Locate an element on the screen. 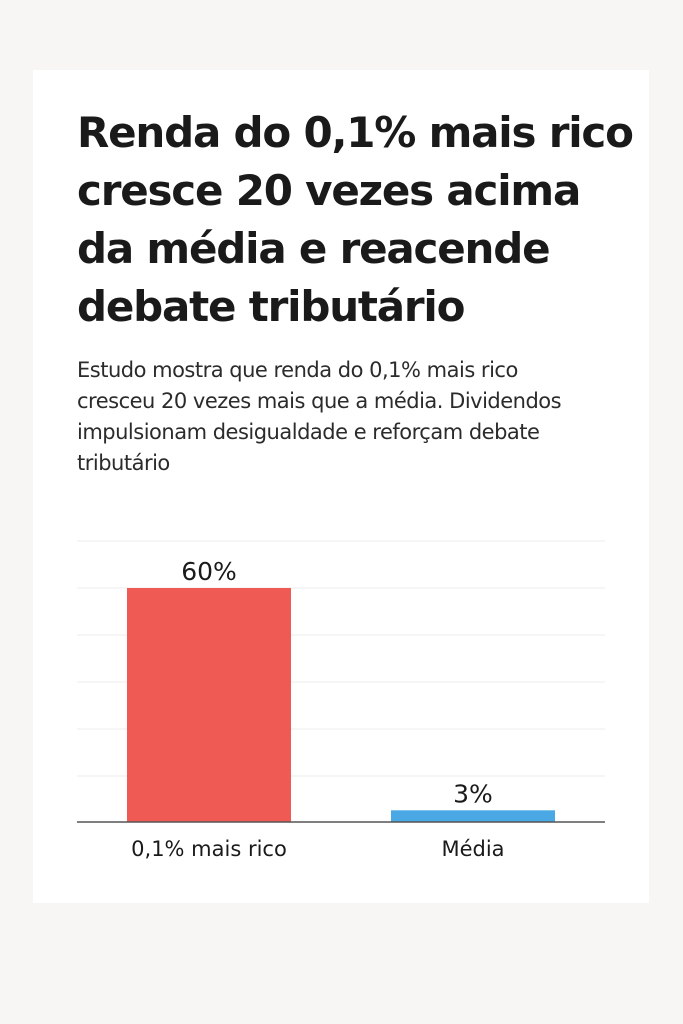 This screenshot has width=683, height=1024. bar-value-label: 60% is located at coordinates (209, 571).